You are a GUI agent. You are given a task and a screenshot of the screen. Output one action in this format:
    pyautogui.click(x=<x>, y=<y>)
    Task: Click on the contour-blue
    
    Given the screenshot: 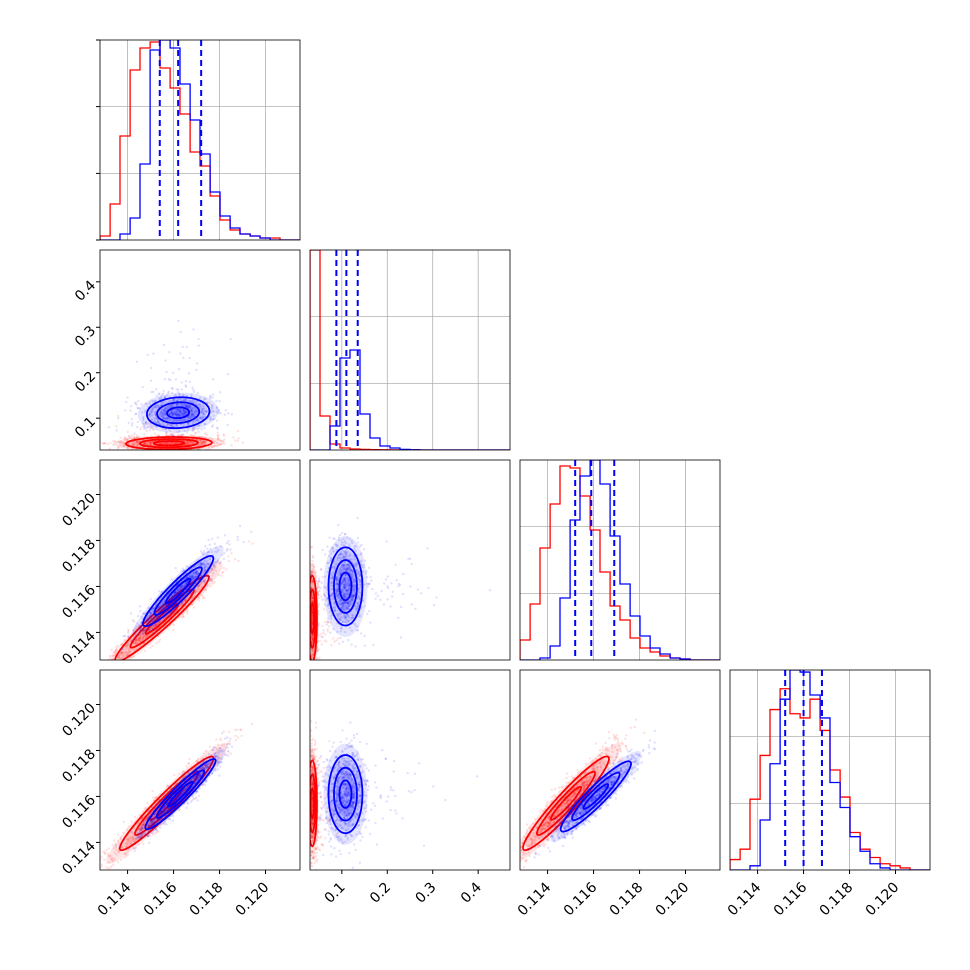 What is the action you would take?
    pyautogui.click(x=178, y=591)
    